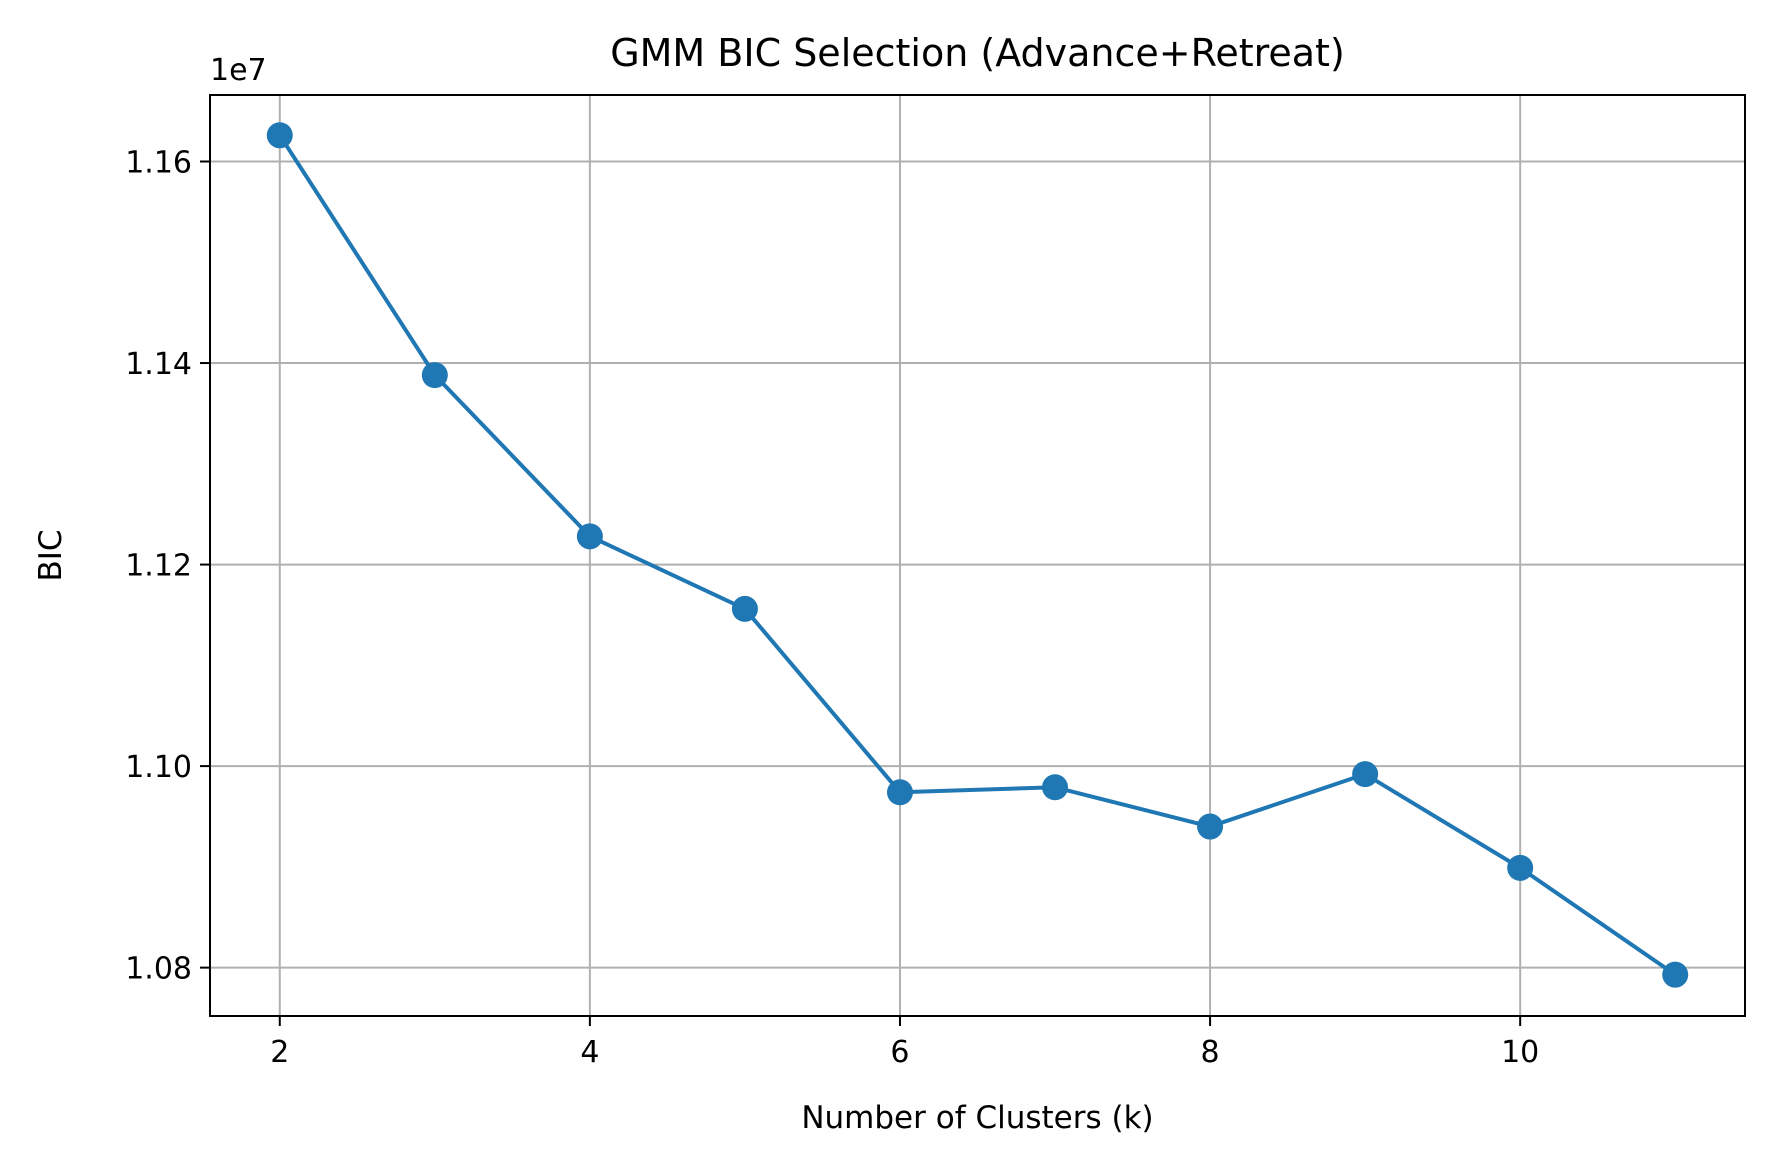  Describe the element at coordinates (158, 163) in the screenshot. I see `y-tick-label: 1.16` at that location.